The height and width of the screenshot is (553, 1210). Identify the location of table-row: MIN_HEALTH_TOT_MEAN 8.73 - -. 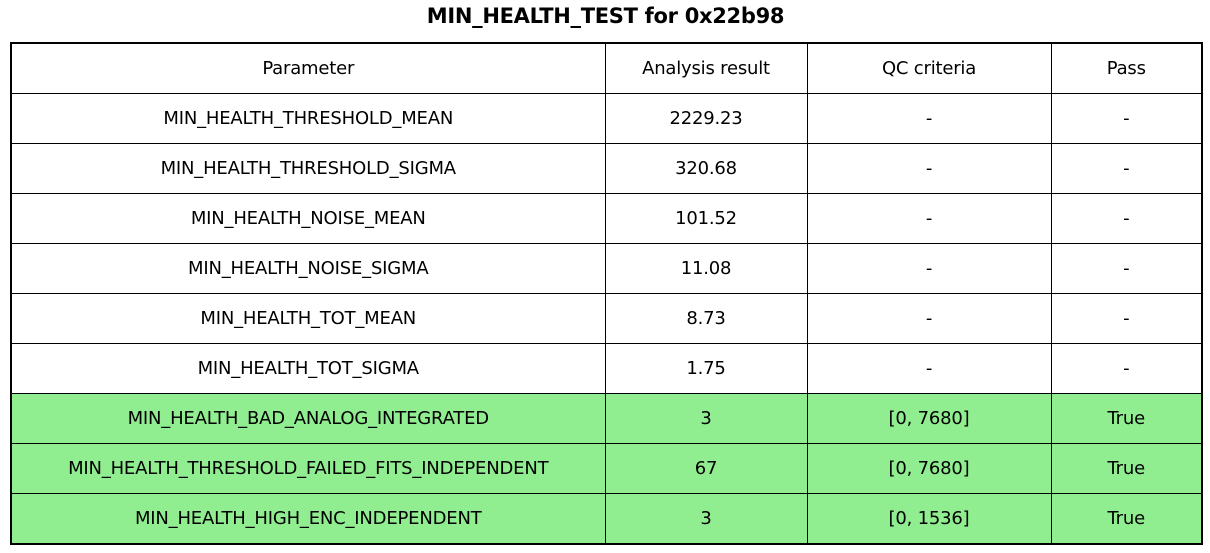
(606, 318).